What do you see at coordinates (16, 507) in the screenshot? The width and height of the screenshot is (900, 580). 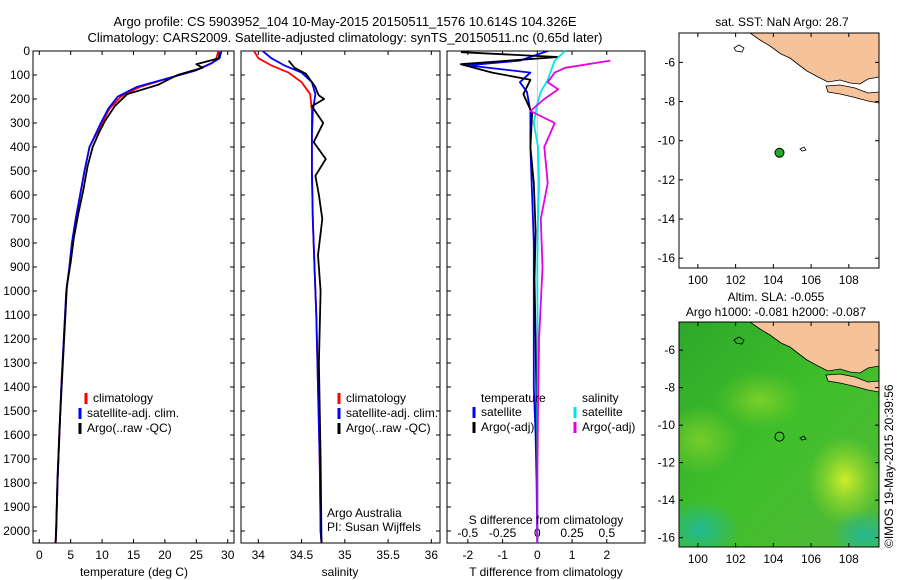 I see `y-tick-label: 1900` at bounding box center [16, 507].